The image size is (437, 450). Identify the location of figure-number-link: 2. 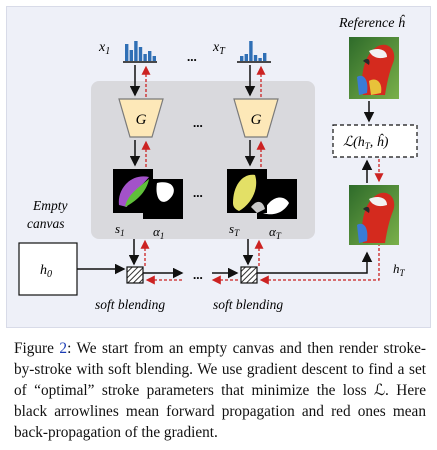
(63, 348).